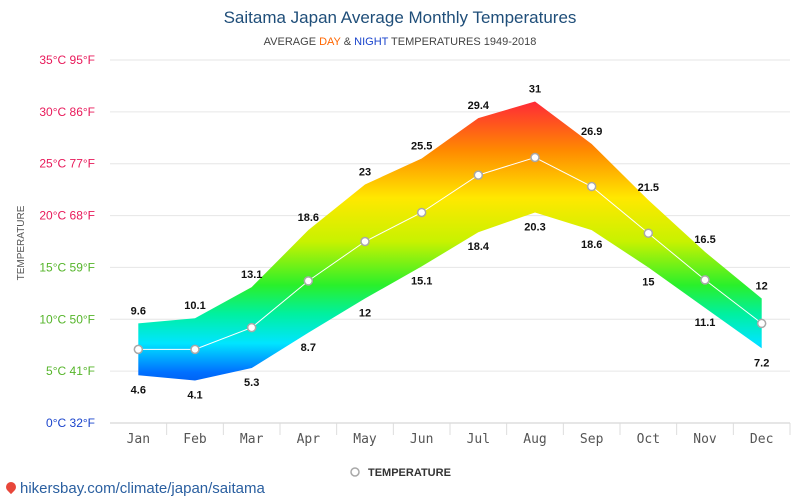  Describe the element at coordinates (142, 488) in the screenshot. I see `source-link-text: hikersbay.com/climate/japan/saitama` at that location.